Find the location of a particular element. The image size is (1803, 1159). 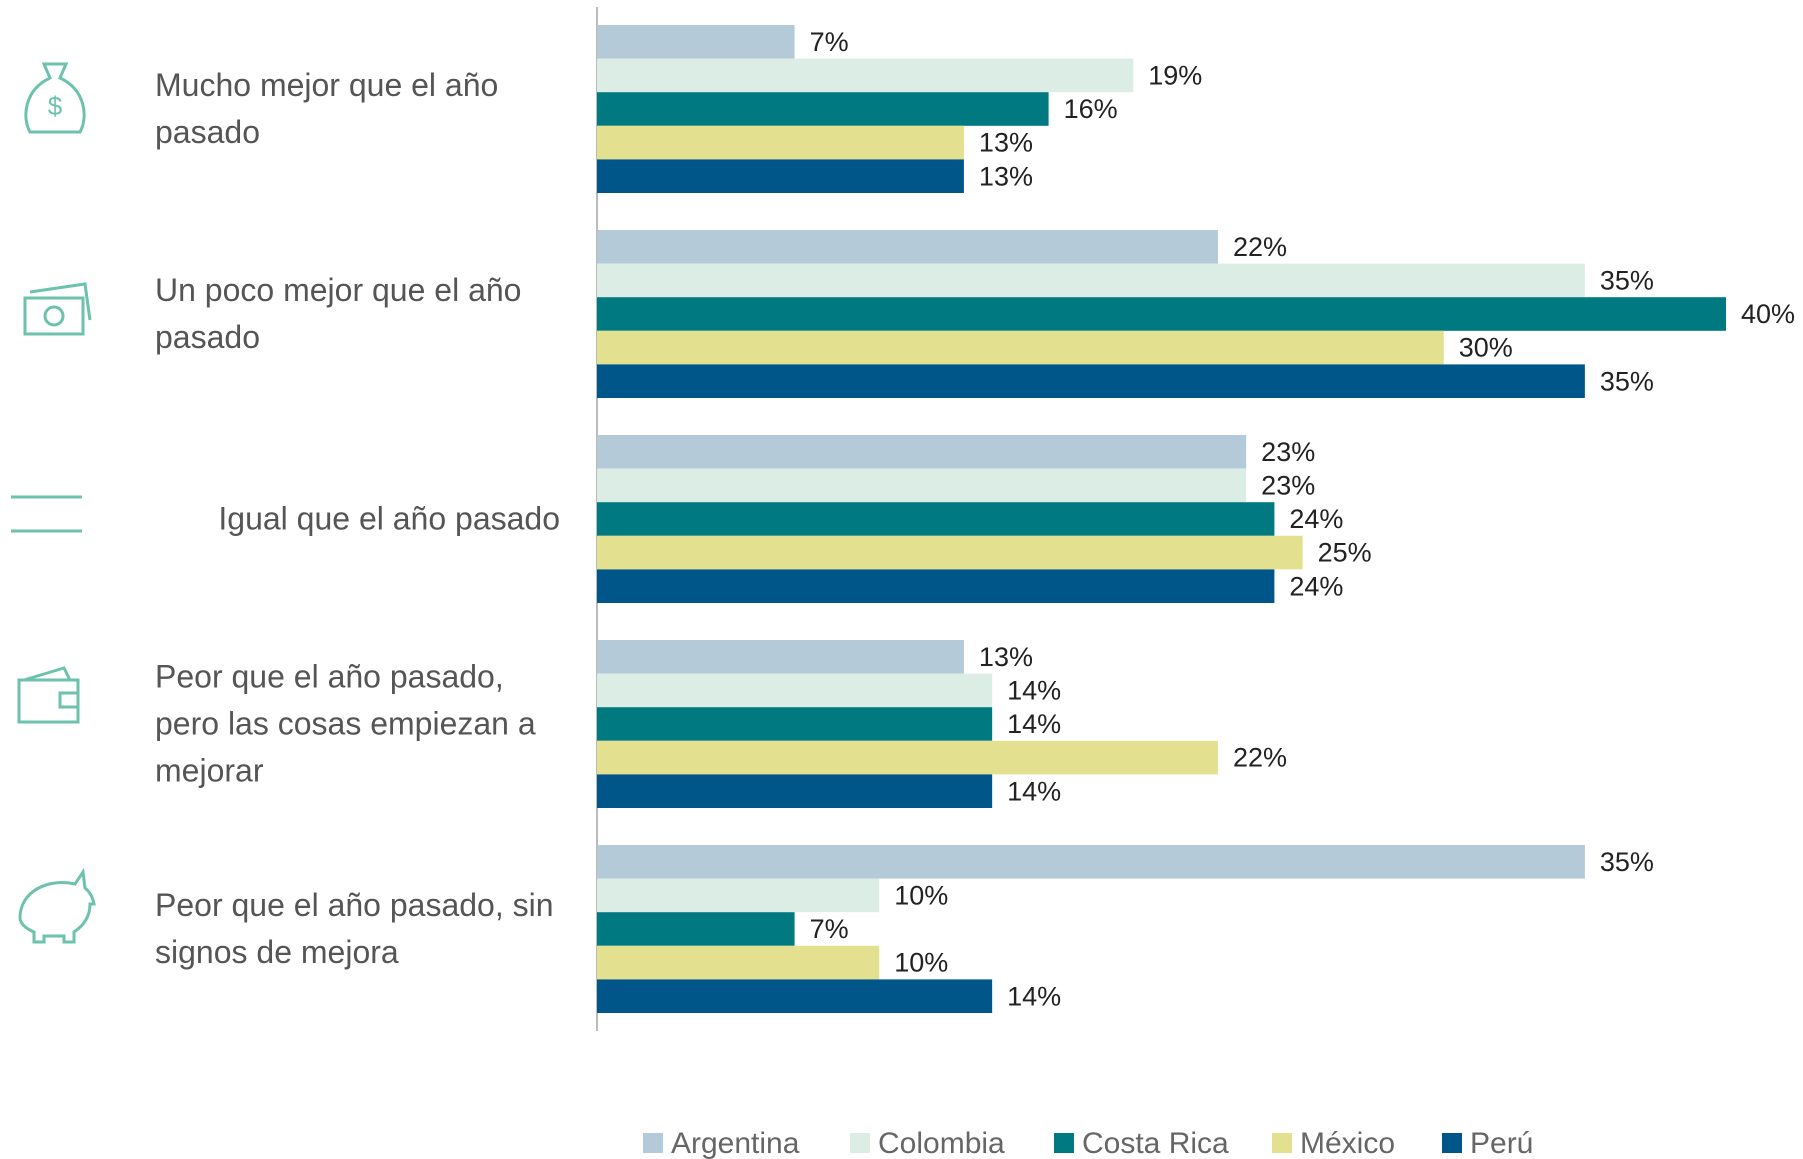

legend-label: México is located at coordinates (1347, 1143).